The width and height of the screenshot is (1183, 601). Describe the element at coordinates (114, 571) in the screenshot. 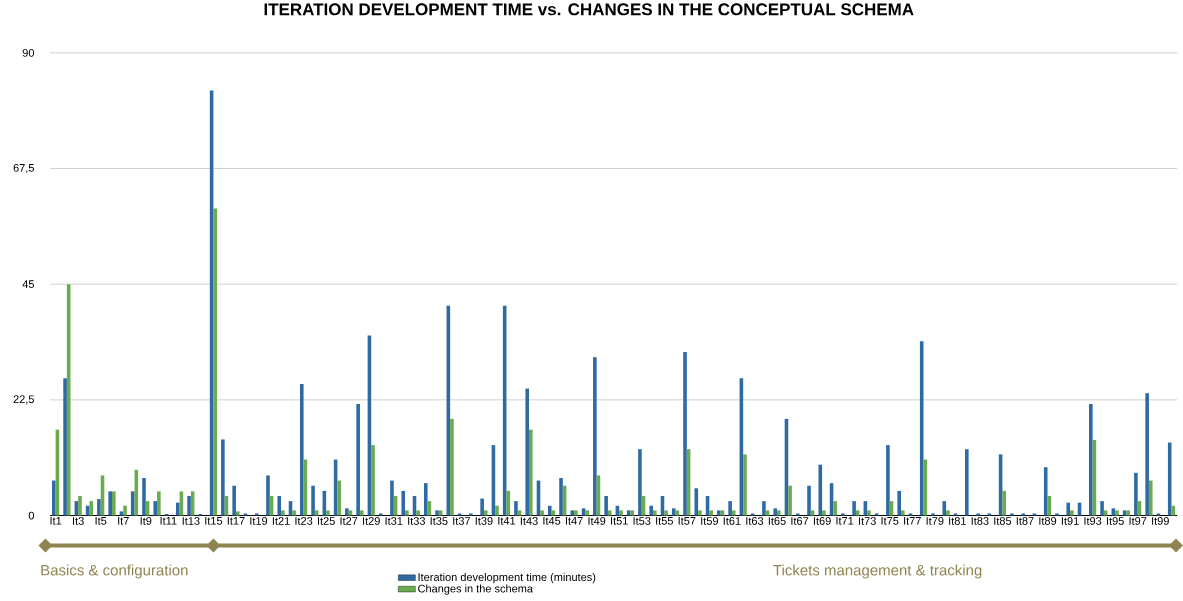

I see `text: Basics & configuration` at that location.